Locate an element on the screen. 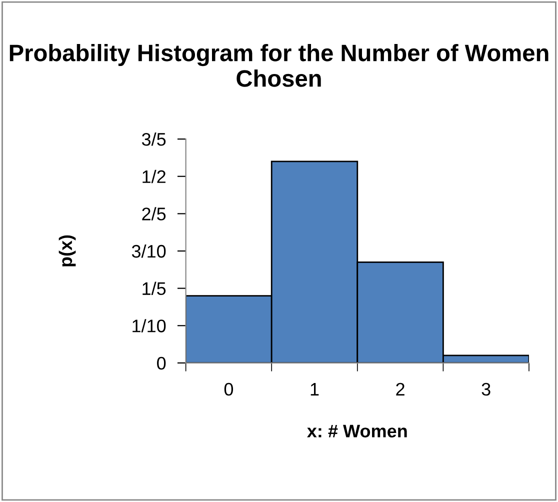 Image resolution: width=558 pixels, height=502 pixels. y-tick-label: 1/10 is located at coordinates (149, 325).